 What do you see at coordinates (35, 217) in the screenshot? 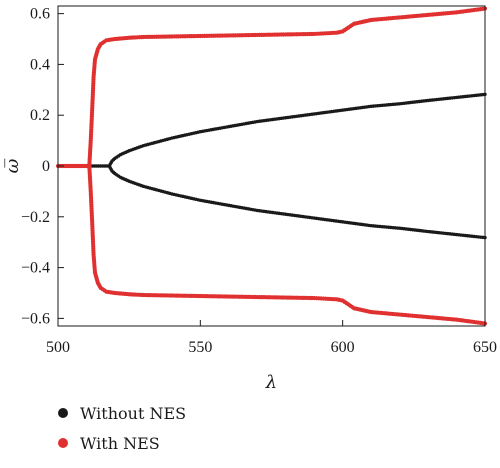
I see `y-tick-label: −0.2` at bounding box center [35, 217].